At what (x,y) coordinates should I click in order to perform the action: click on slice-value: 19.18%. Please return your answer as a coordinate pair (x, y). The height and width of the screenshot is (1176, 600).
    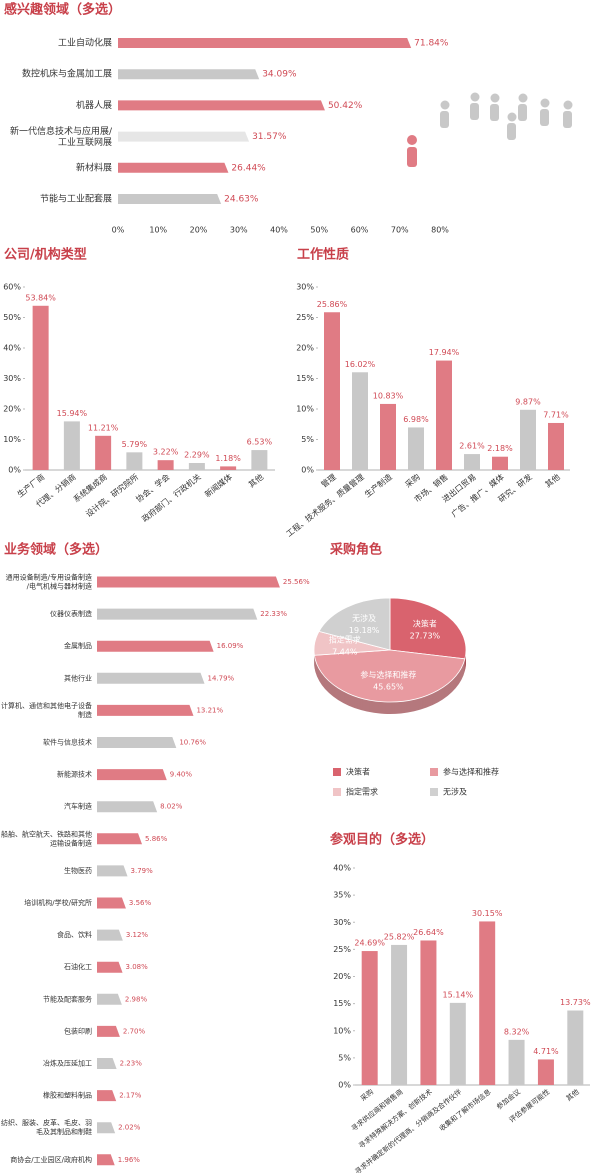
    Looking at the image, I should click on (364, 630).